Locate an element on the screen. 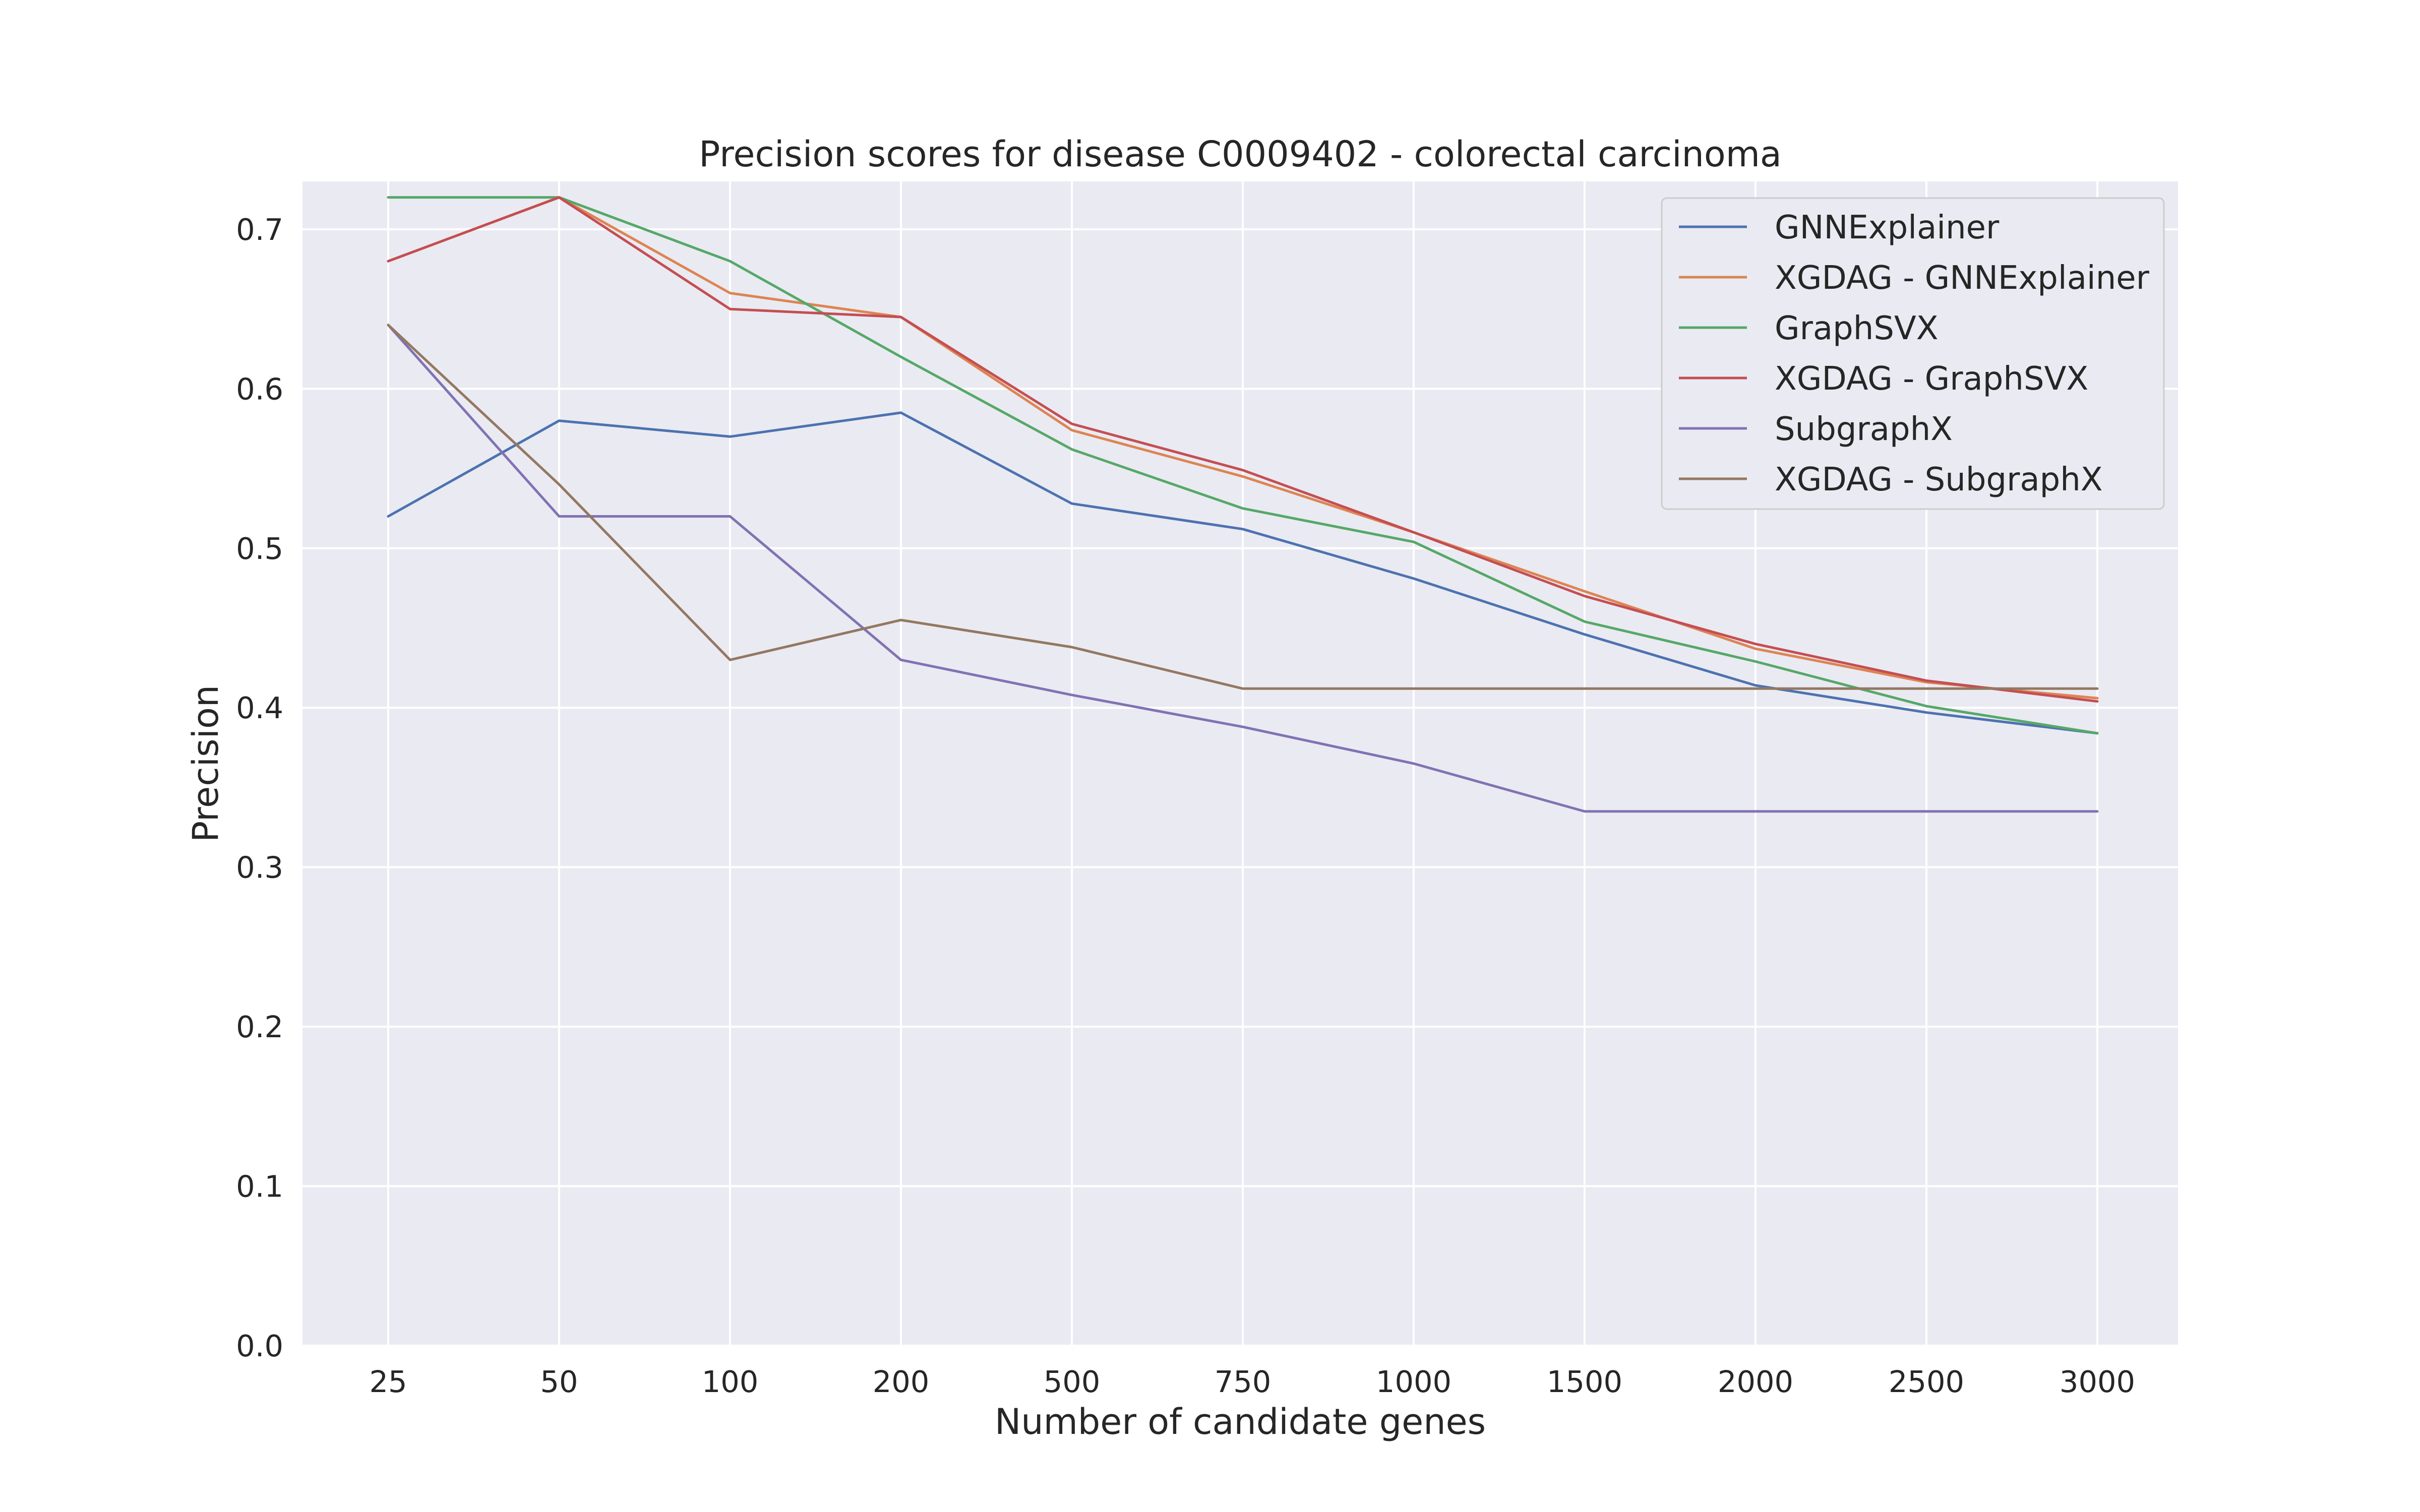  x-tick-label: 50 is located at coordinates (559, 1381).